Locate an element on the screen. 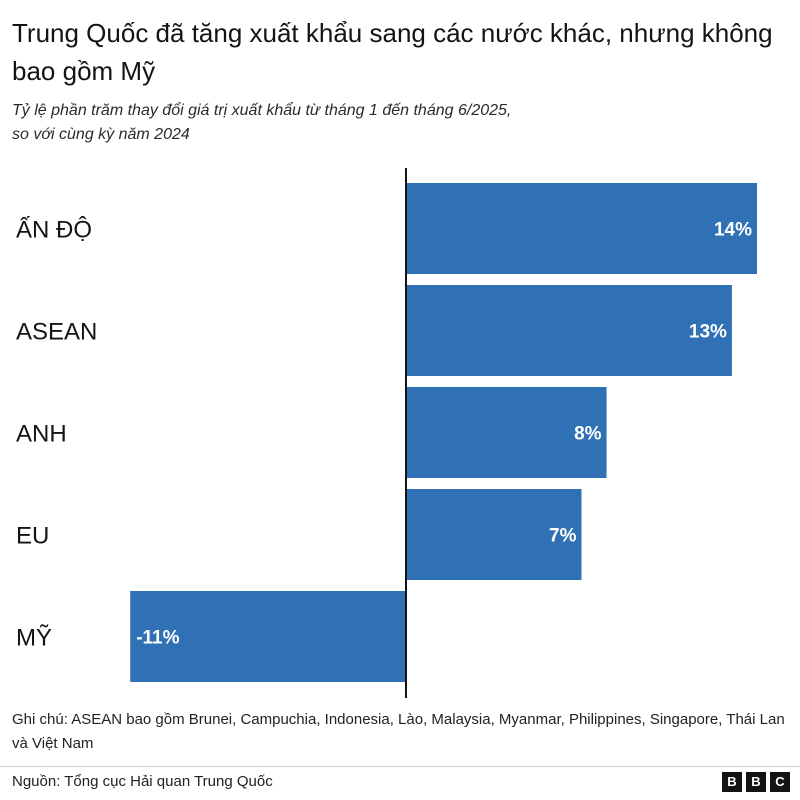 This screenshot has width=800, height=800. data-label-0: 14% is located at coordinates (733, 230).